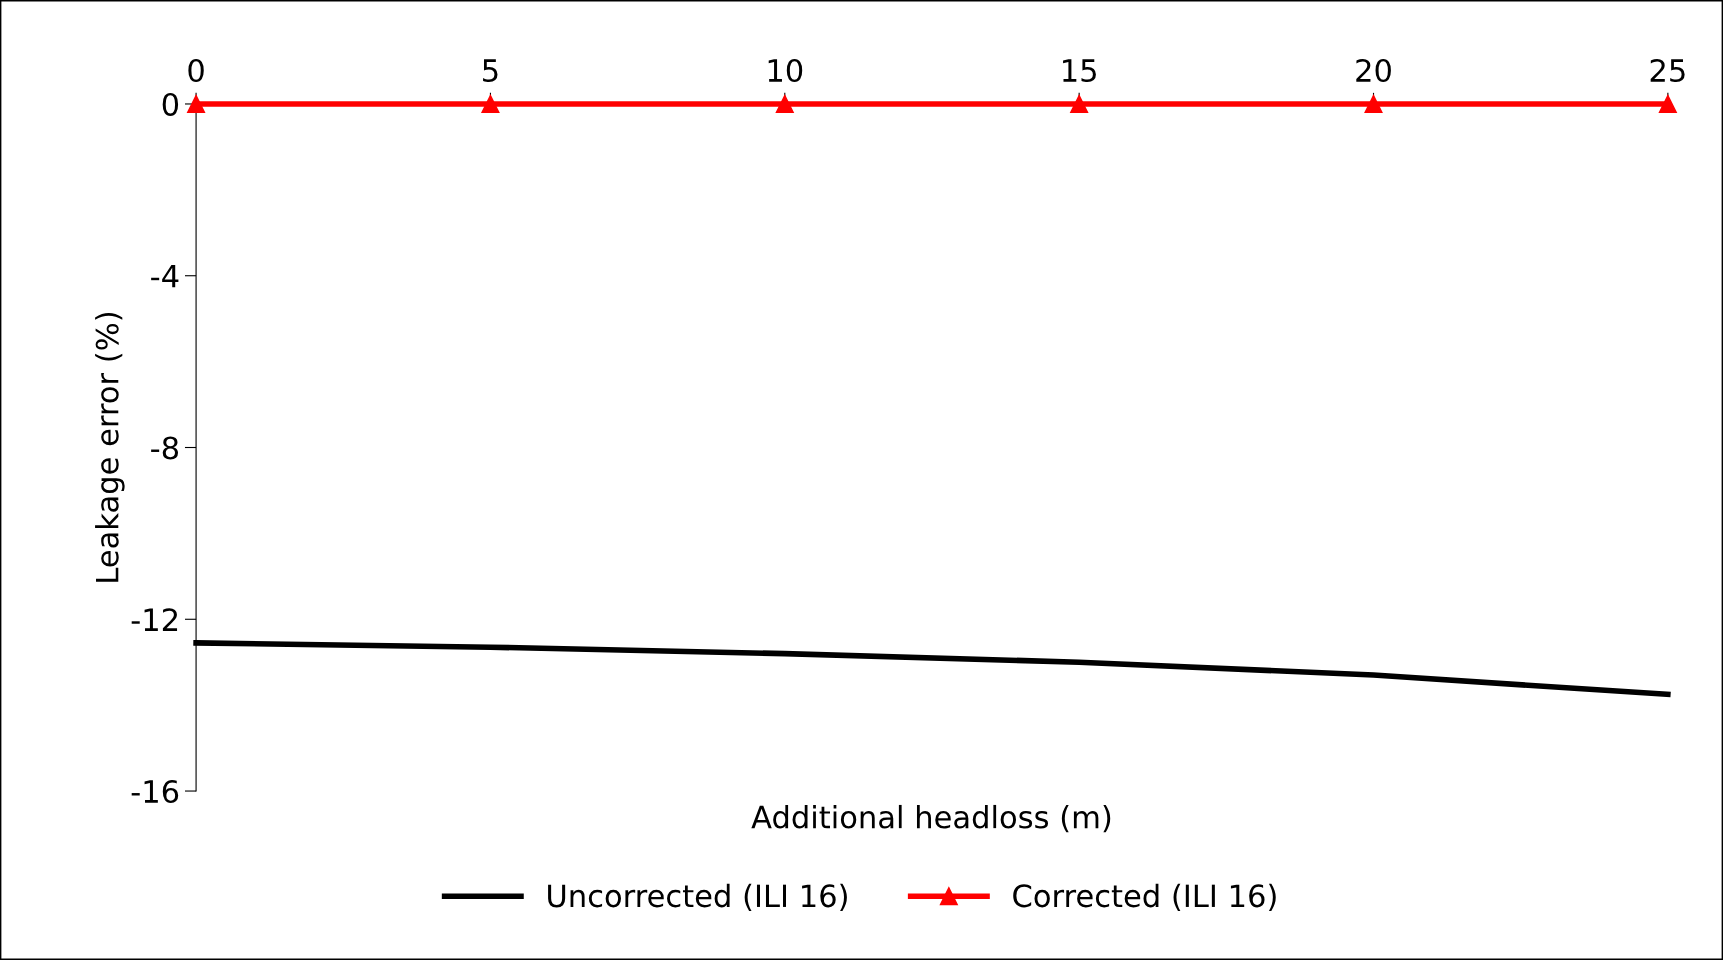 The width and height of the screenshot is (1723, 960). Describe the element at coordinates (155, 791) in the screenshot. I see `y-tick-label: -16` at that location.